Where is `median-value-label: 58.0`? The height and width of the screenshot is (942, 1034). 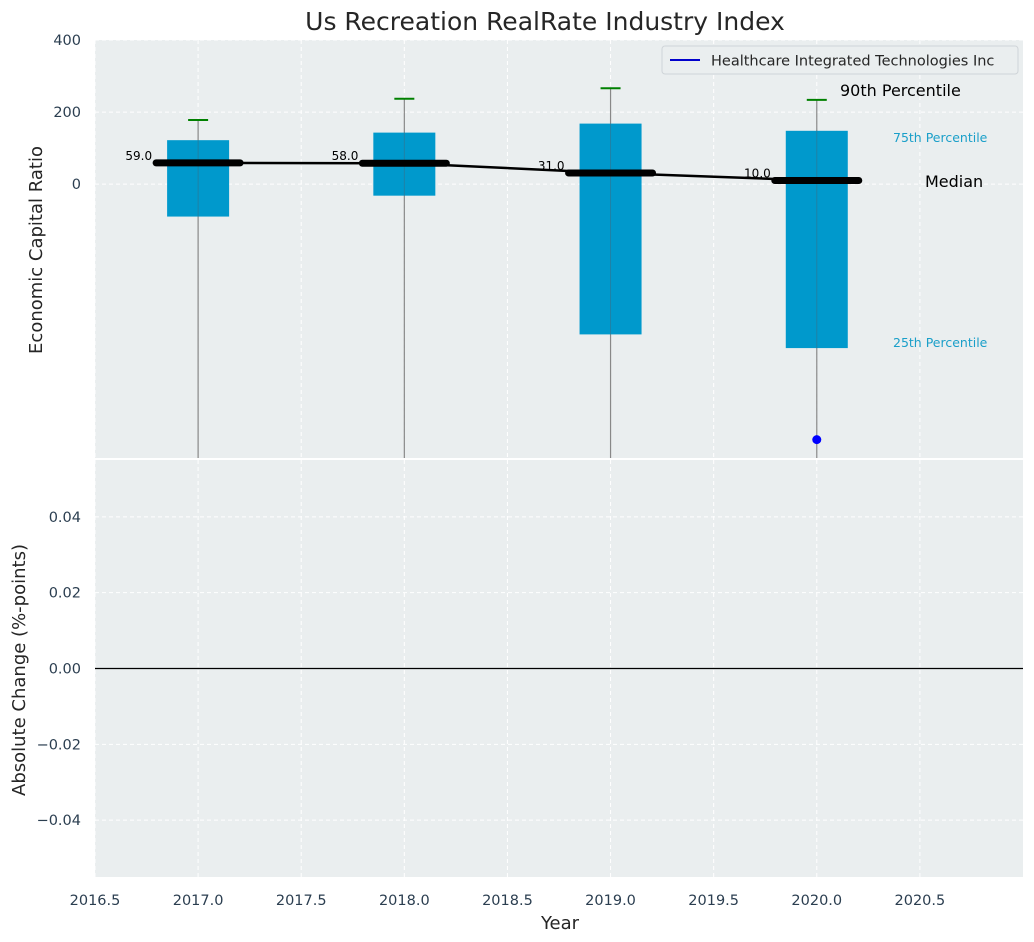 median-value-label: 58.0 is located at coordinates (345, 156).